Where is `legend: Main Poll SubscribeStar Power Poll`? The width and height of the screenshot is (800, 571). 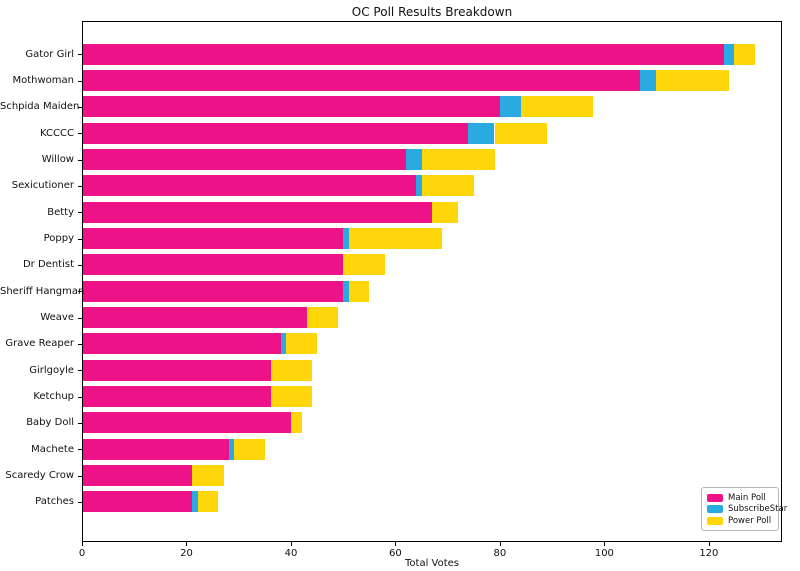 legend: Main Poll SubscribeStar Power Poll is located at coordinates (744, 509).